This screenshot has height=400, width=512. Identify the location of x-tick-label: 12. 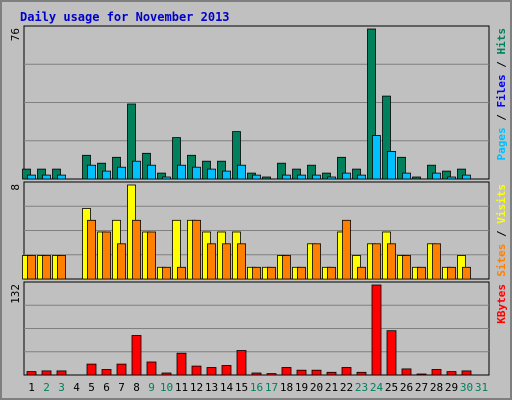
(196, 387).